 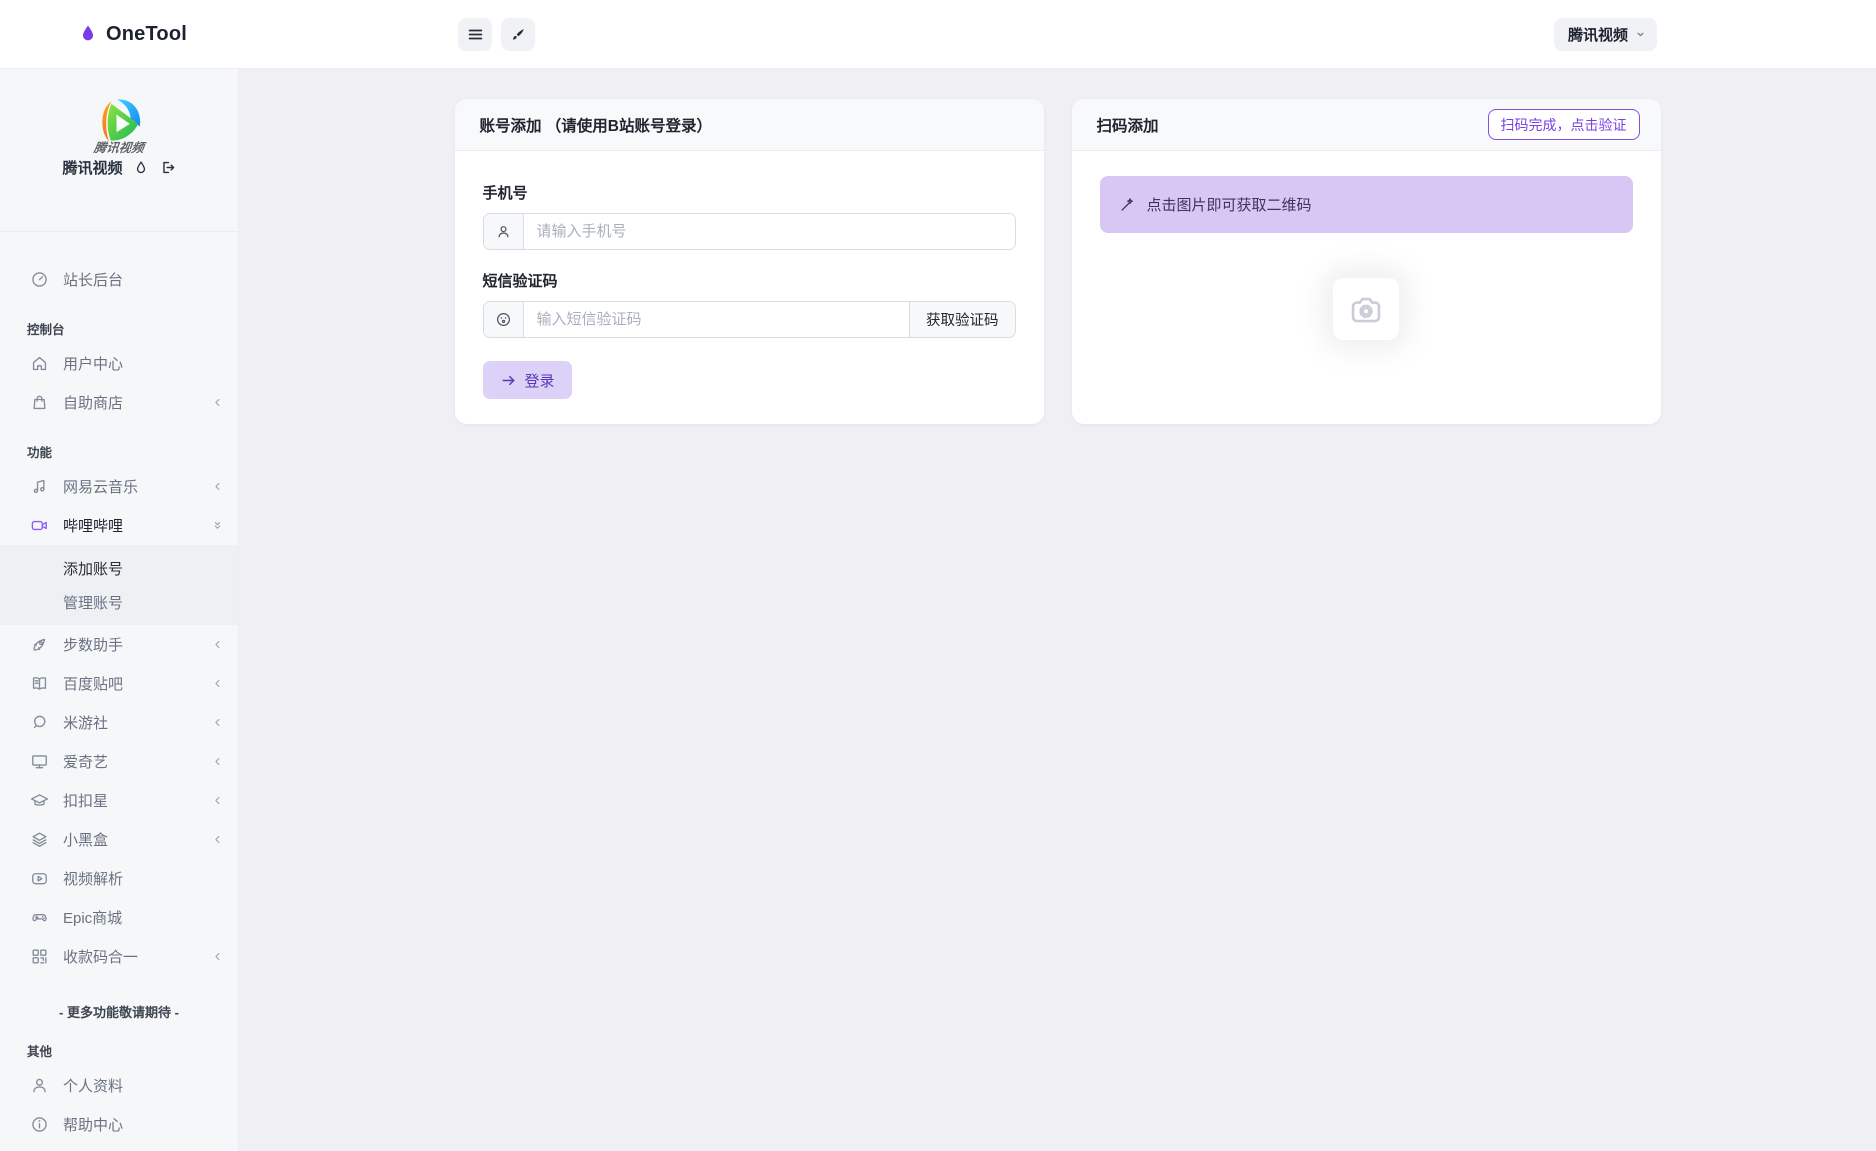 What do you see at coordinates (1366, 125) in the screenshot?
I see `qr-add-card-header: 扫码添加 扫码完成，点击验证` at bounding box center [1366, 125].